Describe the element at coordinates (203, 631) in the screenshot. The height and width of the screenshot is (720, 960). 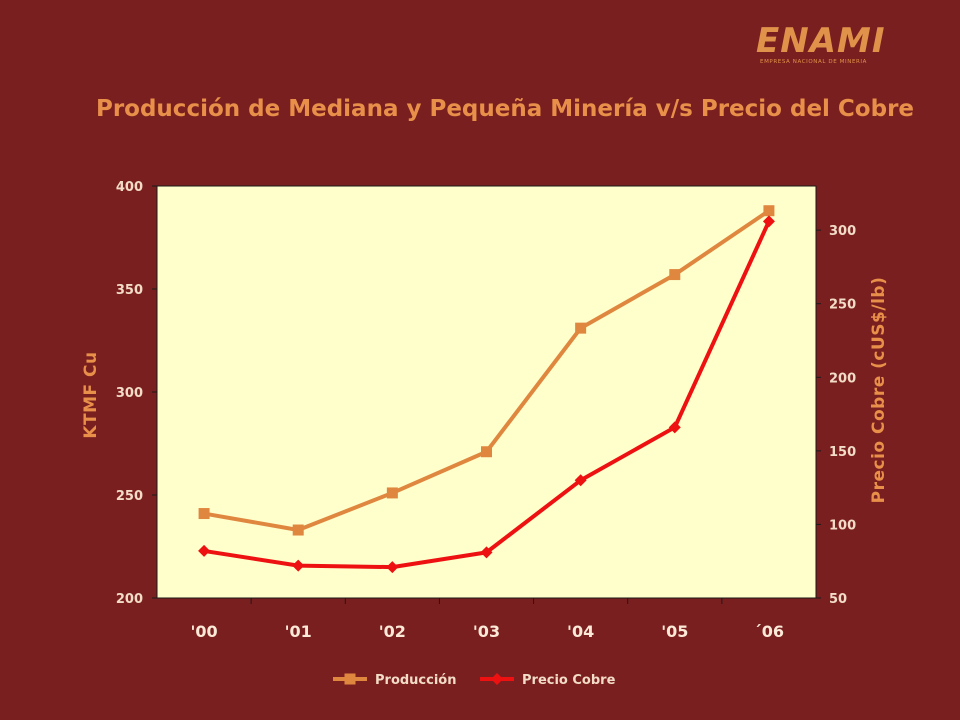
I see `x-tick-label: '00` at that location.